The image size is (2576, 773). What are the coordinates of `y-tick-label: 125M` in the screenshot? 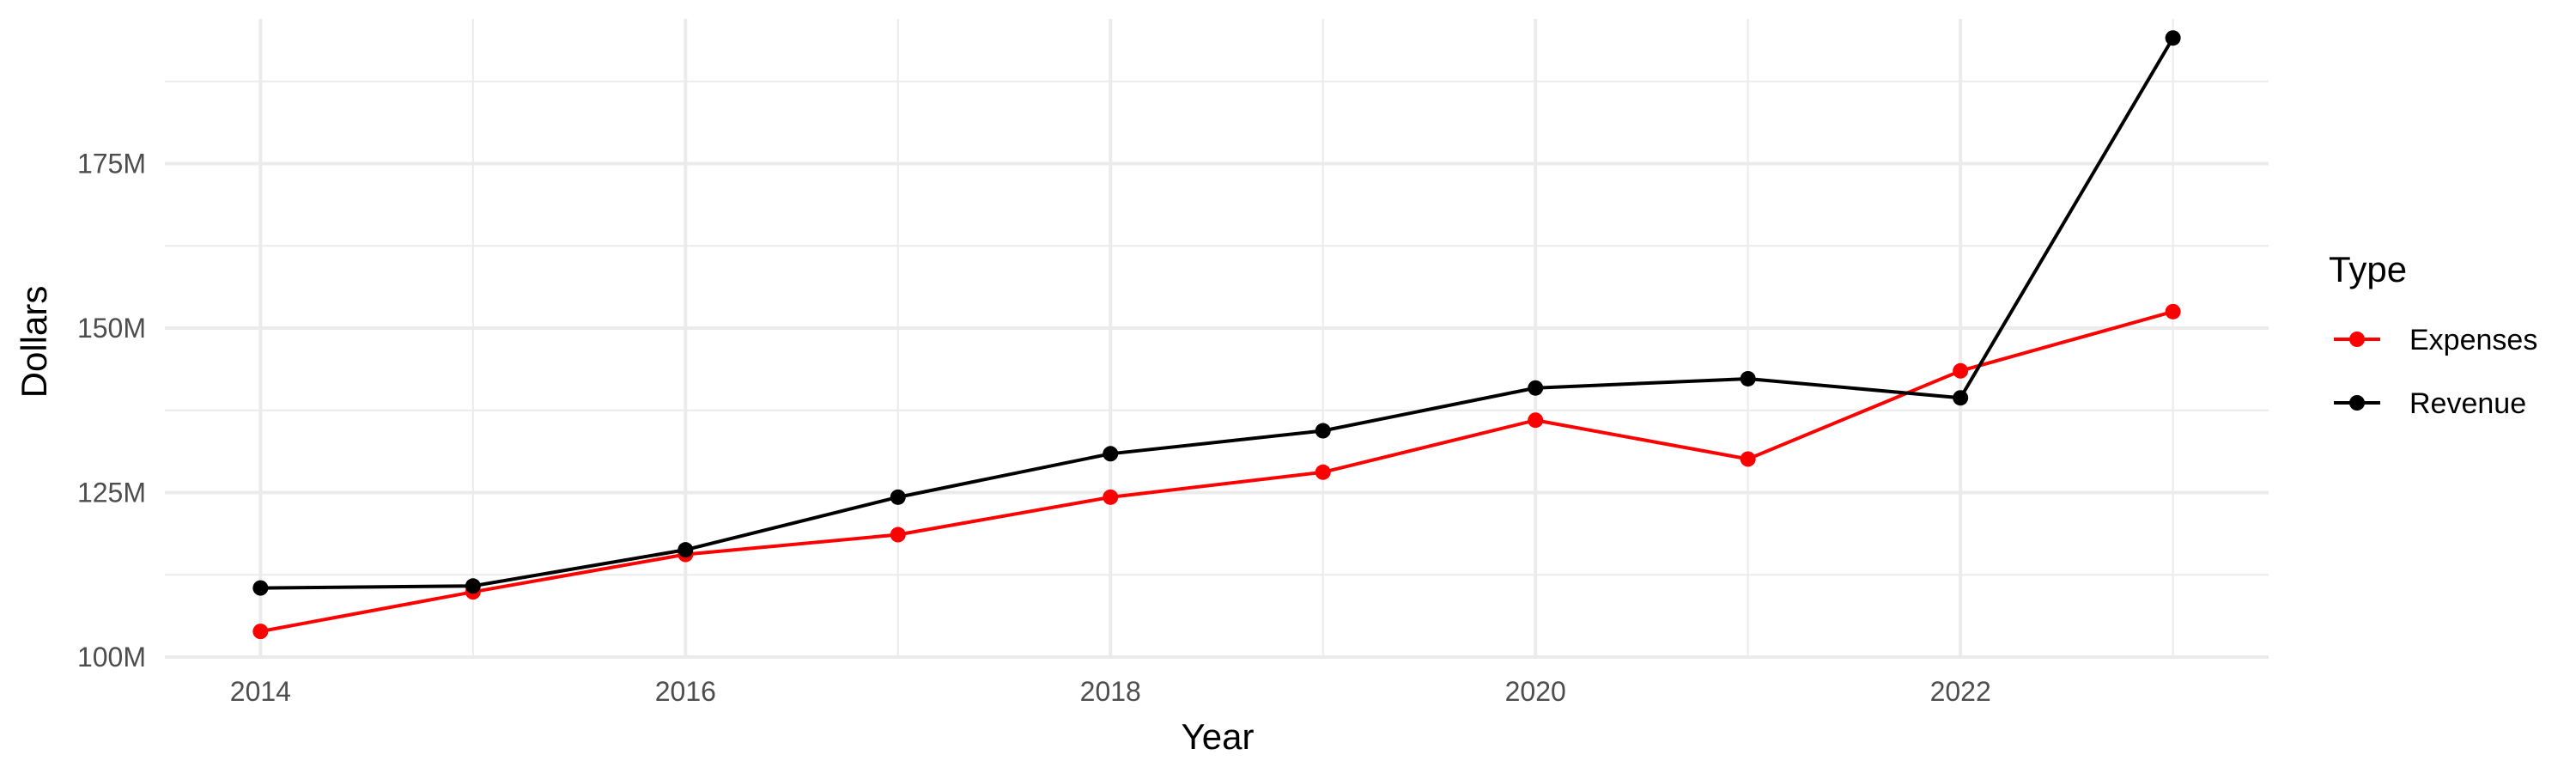 It's located at (112, 493).